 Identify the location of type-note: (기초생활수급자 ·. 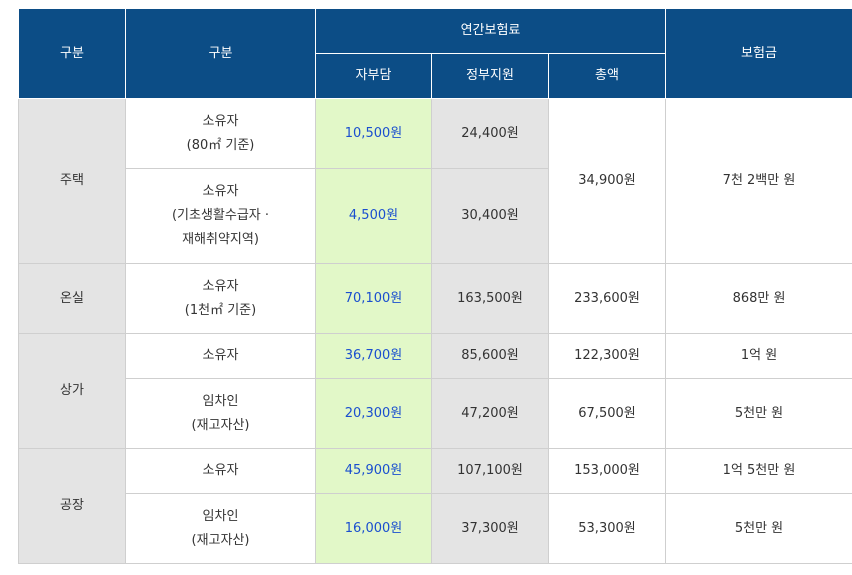
(220, 215).